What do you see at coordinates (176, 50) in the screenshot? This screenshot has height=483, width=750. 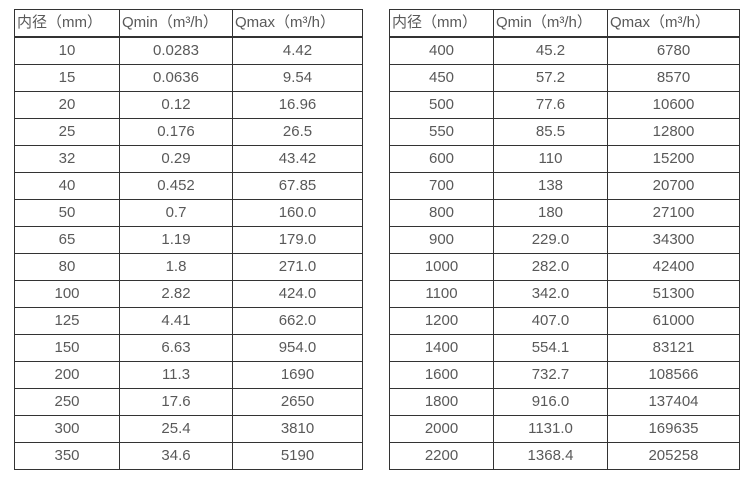 I see `table-cell: 0.0283` at bounding box center [176, 50].